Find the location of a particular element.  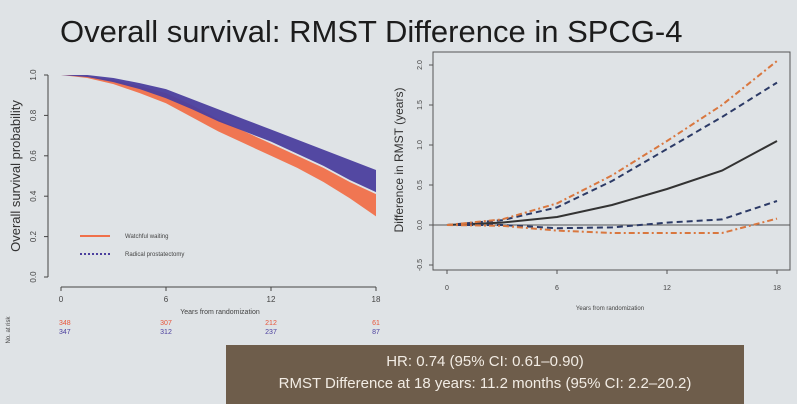

y-tick-label: 1.5 is located at coordinates (420, 105).